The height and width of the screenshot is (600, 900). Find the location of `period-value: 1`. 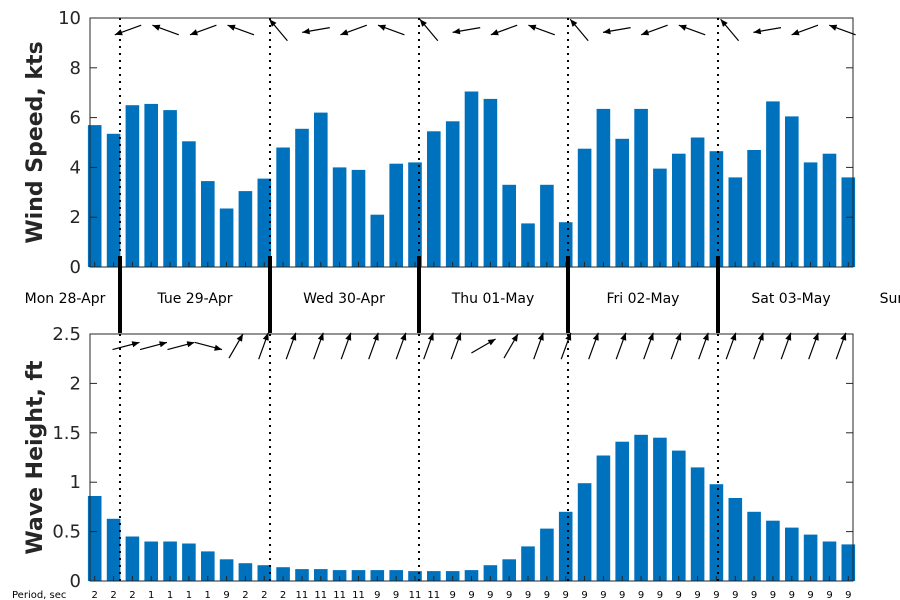

period-value: 1 is located at coordinates (170, 595).